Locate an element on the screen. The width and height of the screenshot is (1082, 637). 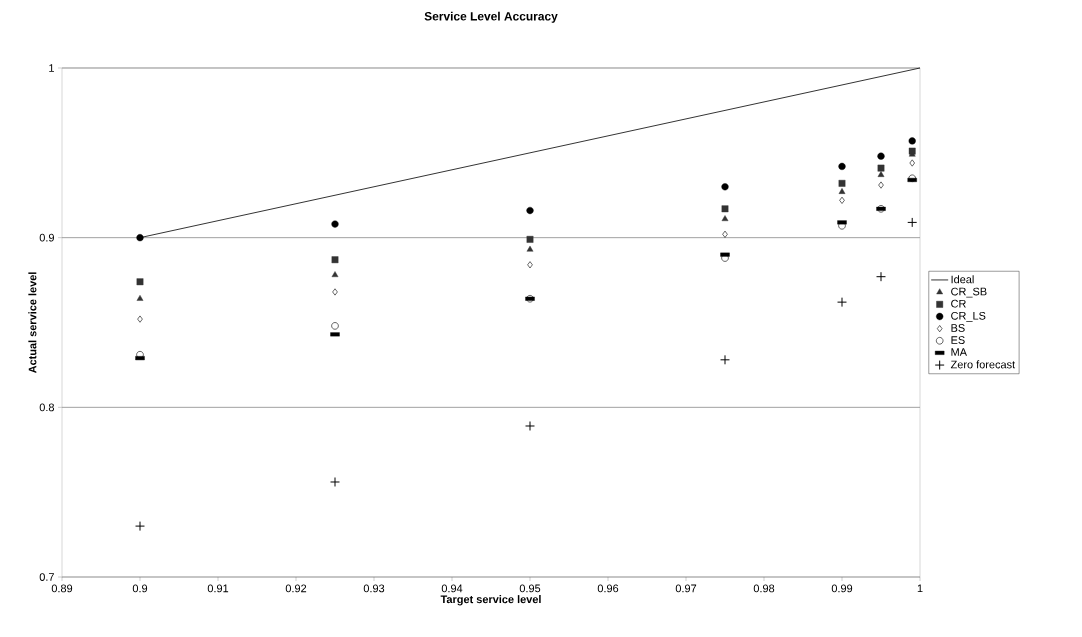
x-tick-label: 0.91 is located at coordinates (218, 588).